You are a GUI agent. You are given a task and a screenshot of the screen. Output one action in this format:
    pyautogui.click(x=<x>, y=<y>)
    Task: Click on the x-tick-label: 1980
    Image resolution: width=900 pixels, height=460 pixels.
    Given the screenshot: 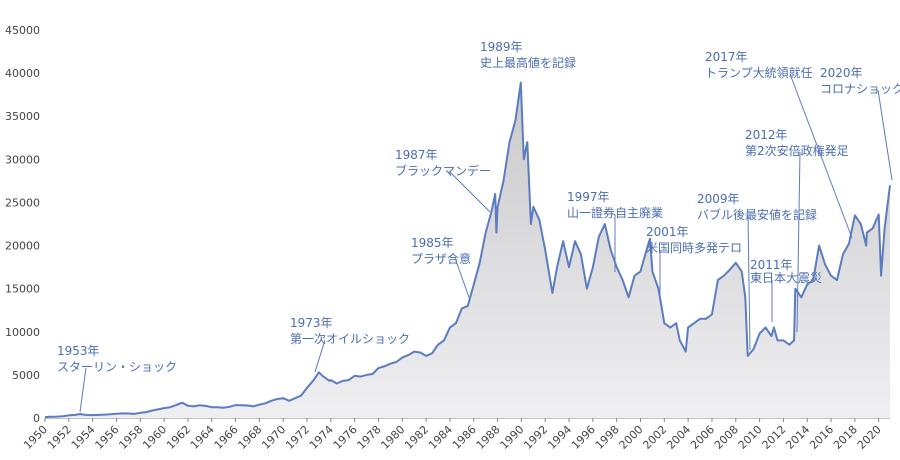 What is the action you would take?
    pyautogui.click(x=392, y=437)
    